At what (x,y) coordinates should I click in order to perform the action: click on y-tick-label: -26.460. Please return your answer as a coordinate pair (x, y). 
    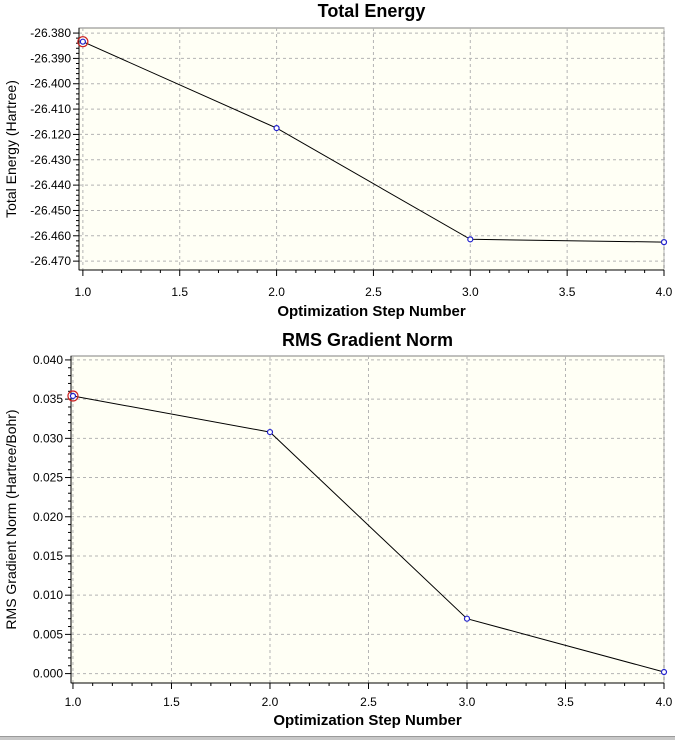
    Looking at the image, I should click on (50, 236).